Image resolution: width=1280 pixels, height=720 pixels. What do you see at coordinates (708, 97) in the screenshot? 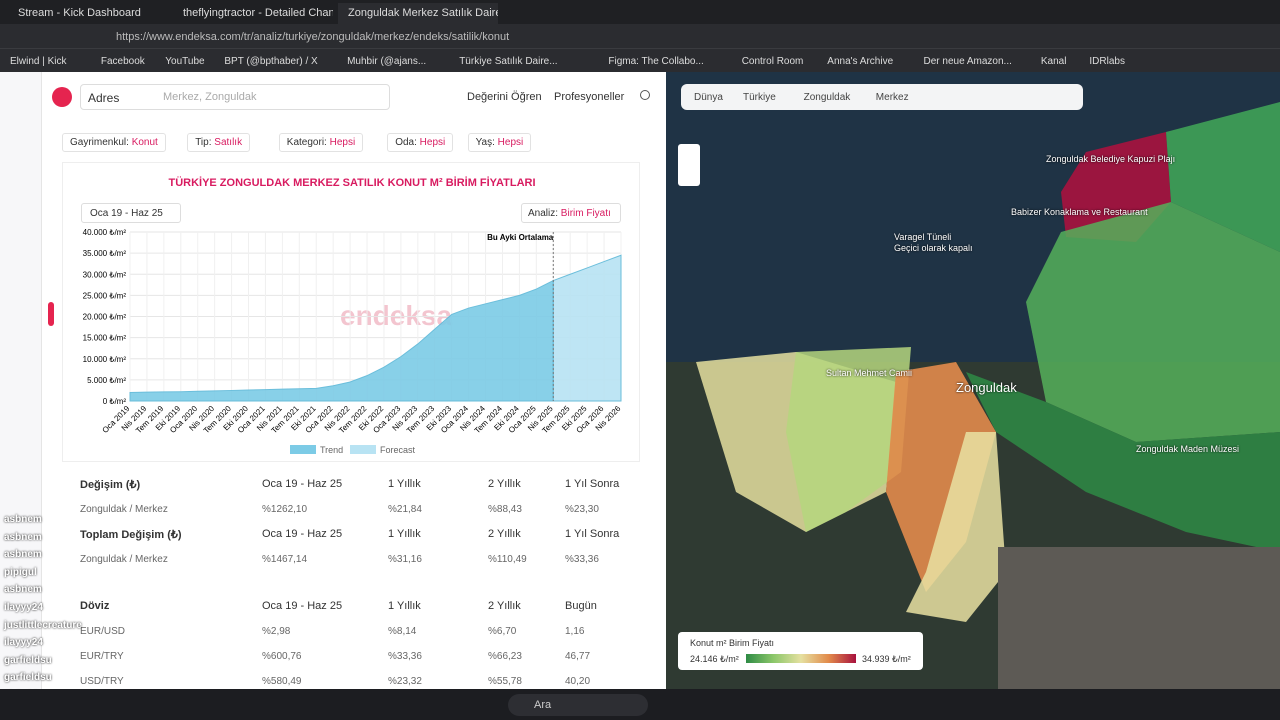
I see `breadcrumb-item: Dünya` at bounding box center [708, 97].